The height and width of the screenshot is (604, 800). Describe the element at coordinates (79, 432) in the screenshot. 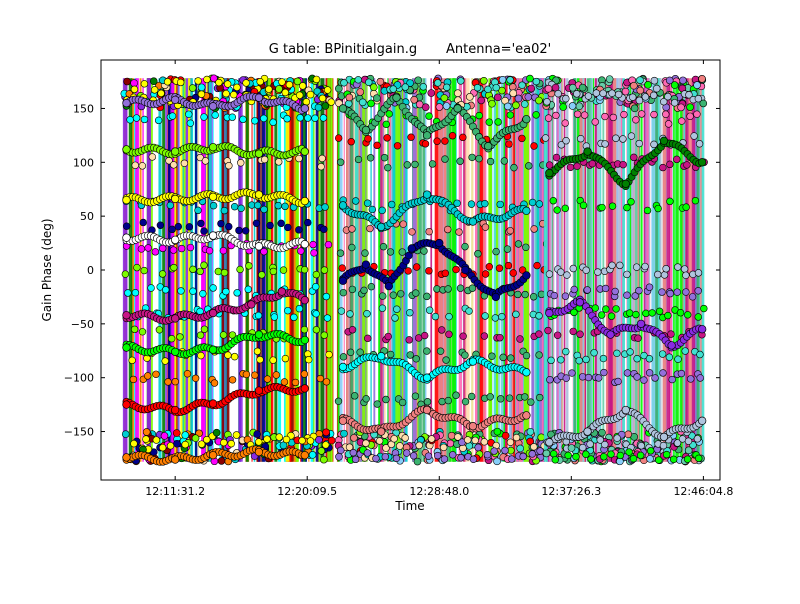

I see `y-tick-label: −150` at that location.